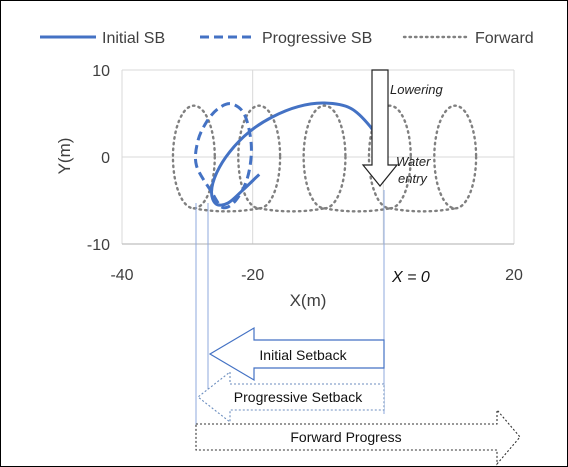 Image resolution: width=568 pixels, height=467 pixels. What do you see at coordinates (308, 300) in the screenshot?
I see `x-axis-label: X(m)` at bounding box center [308, 300].